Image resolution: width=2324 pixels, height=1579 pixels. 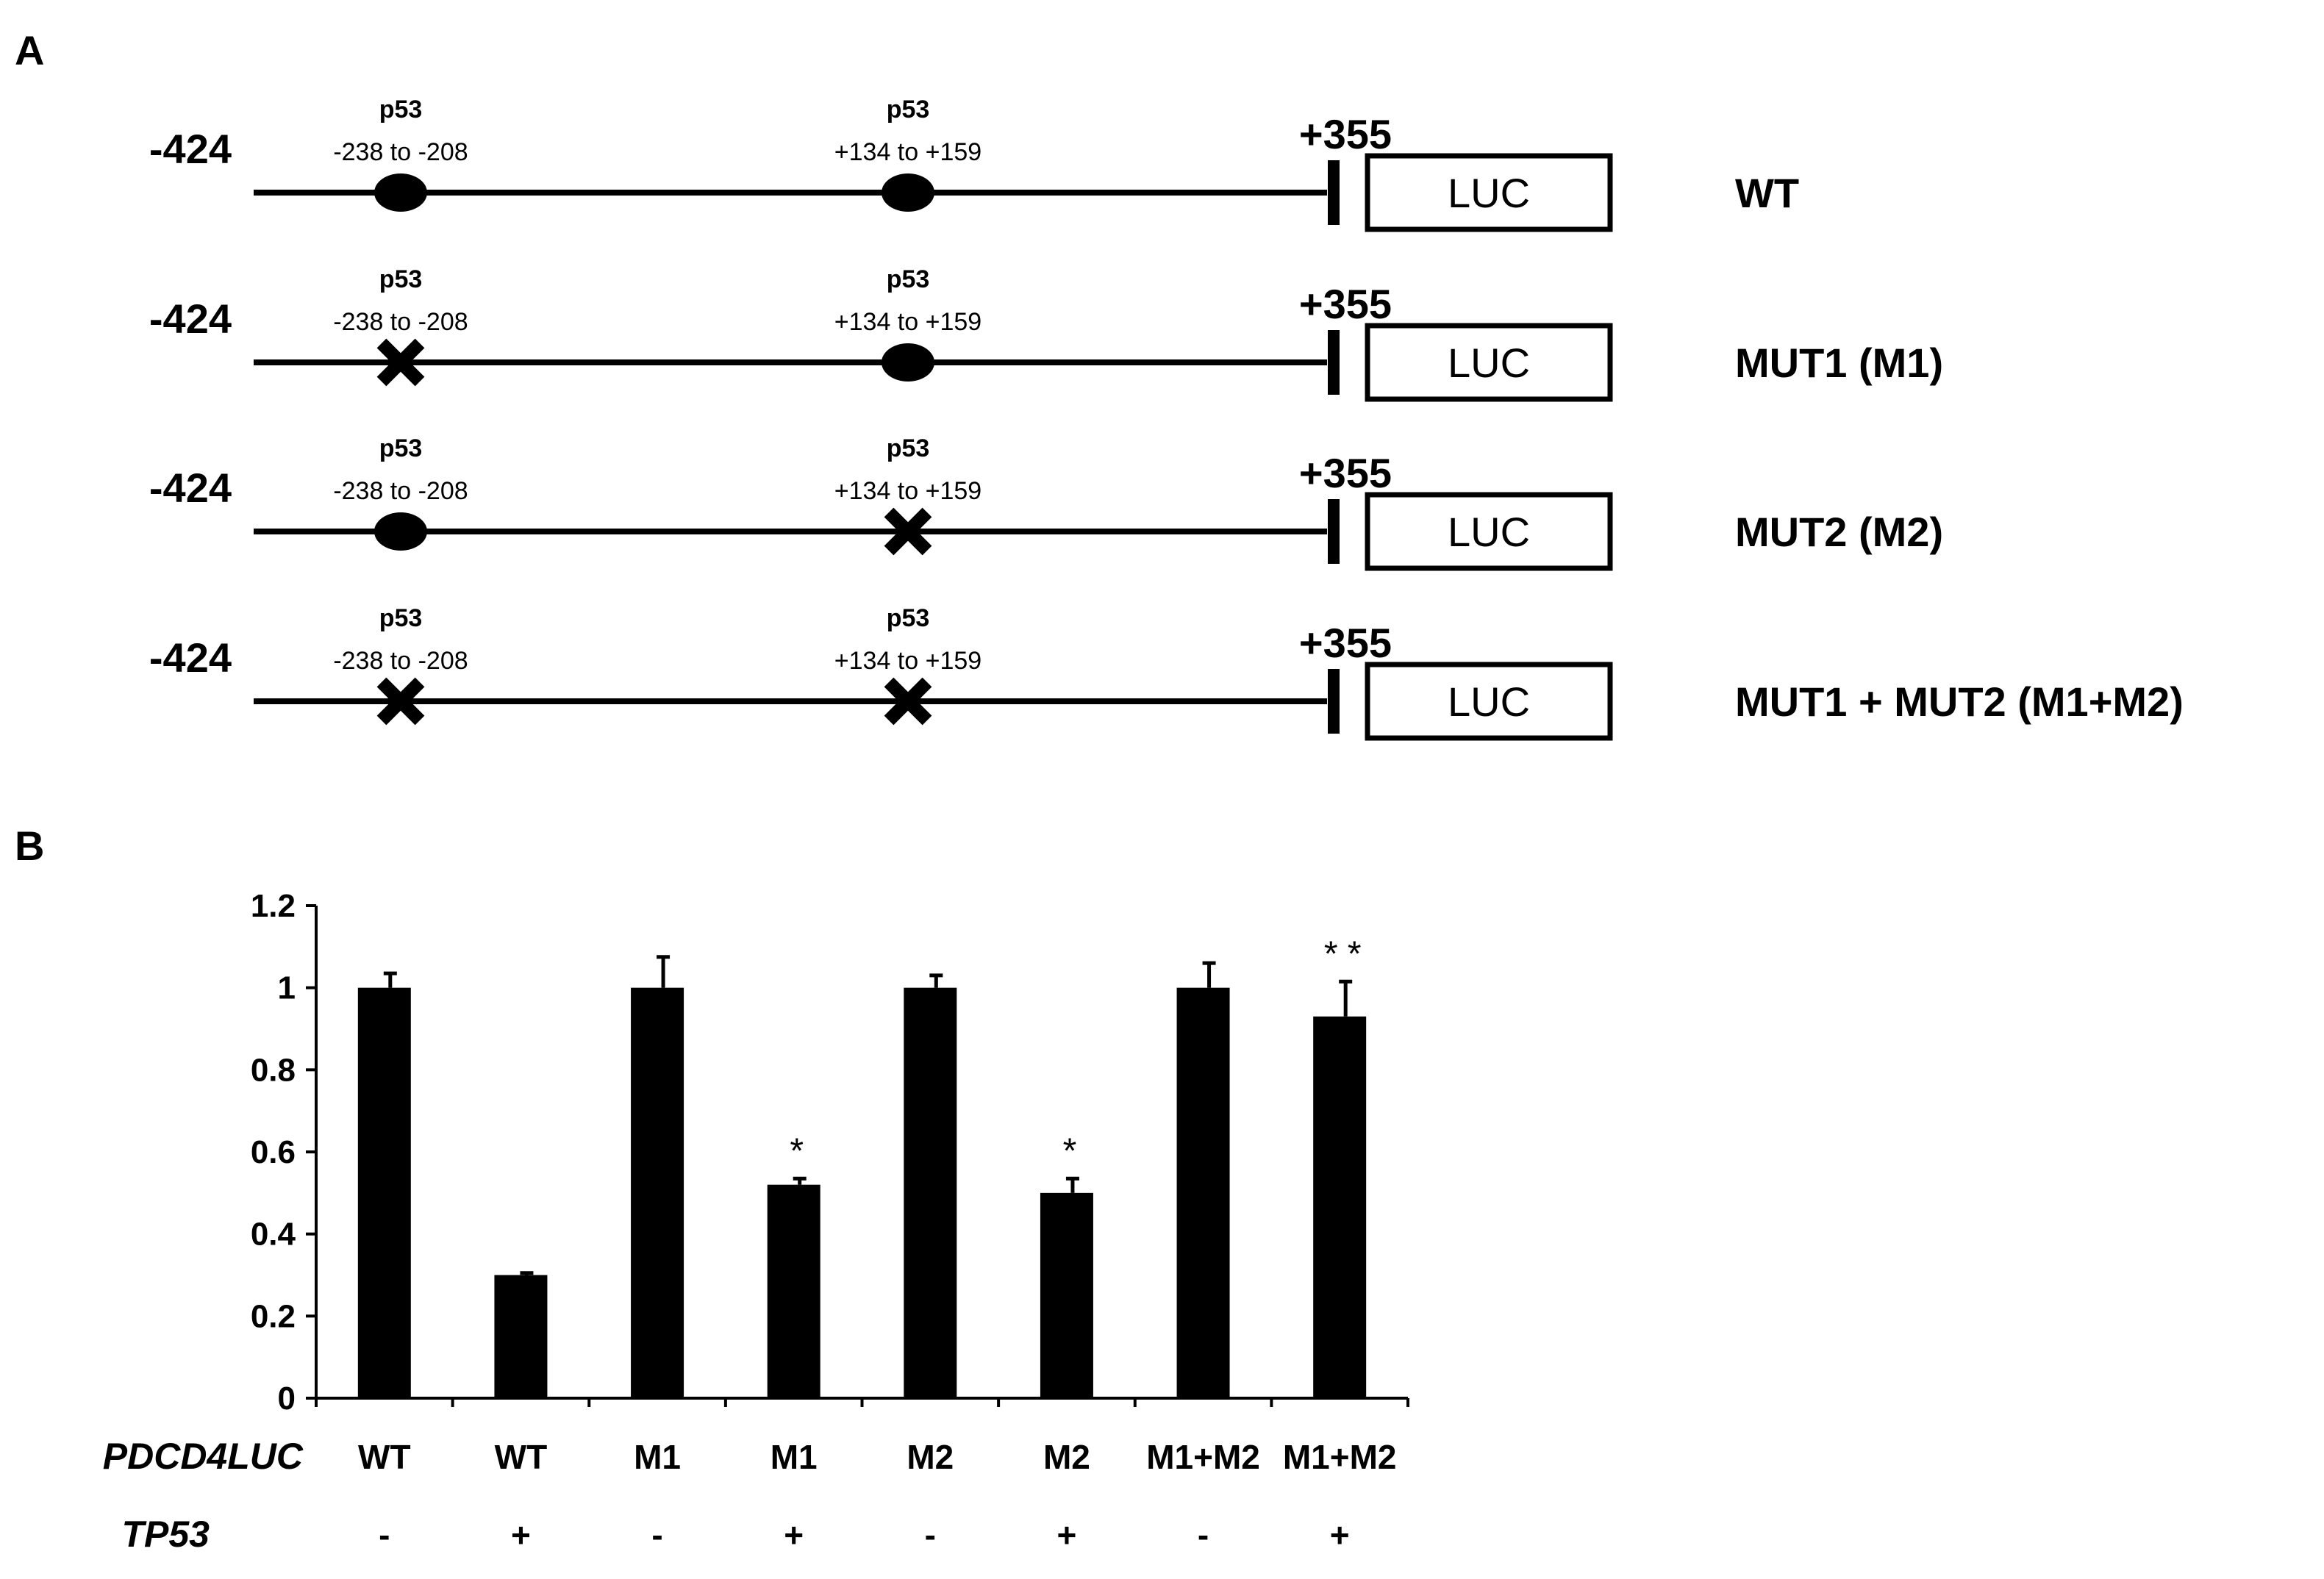 What do you see at coordinates (203, 1456) in the screenshot?
I see `row-label-construct: PDCD4LUC` at bounding box center [203, 1456].